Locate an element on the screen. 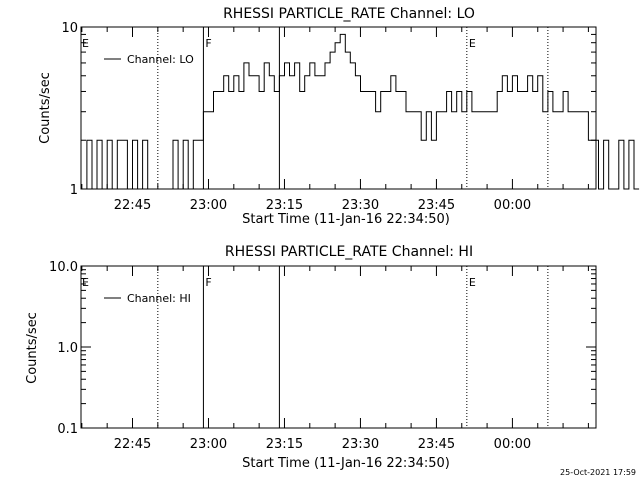  lo-x-tick-label: 23:45 is located at coordinates (436, 205).